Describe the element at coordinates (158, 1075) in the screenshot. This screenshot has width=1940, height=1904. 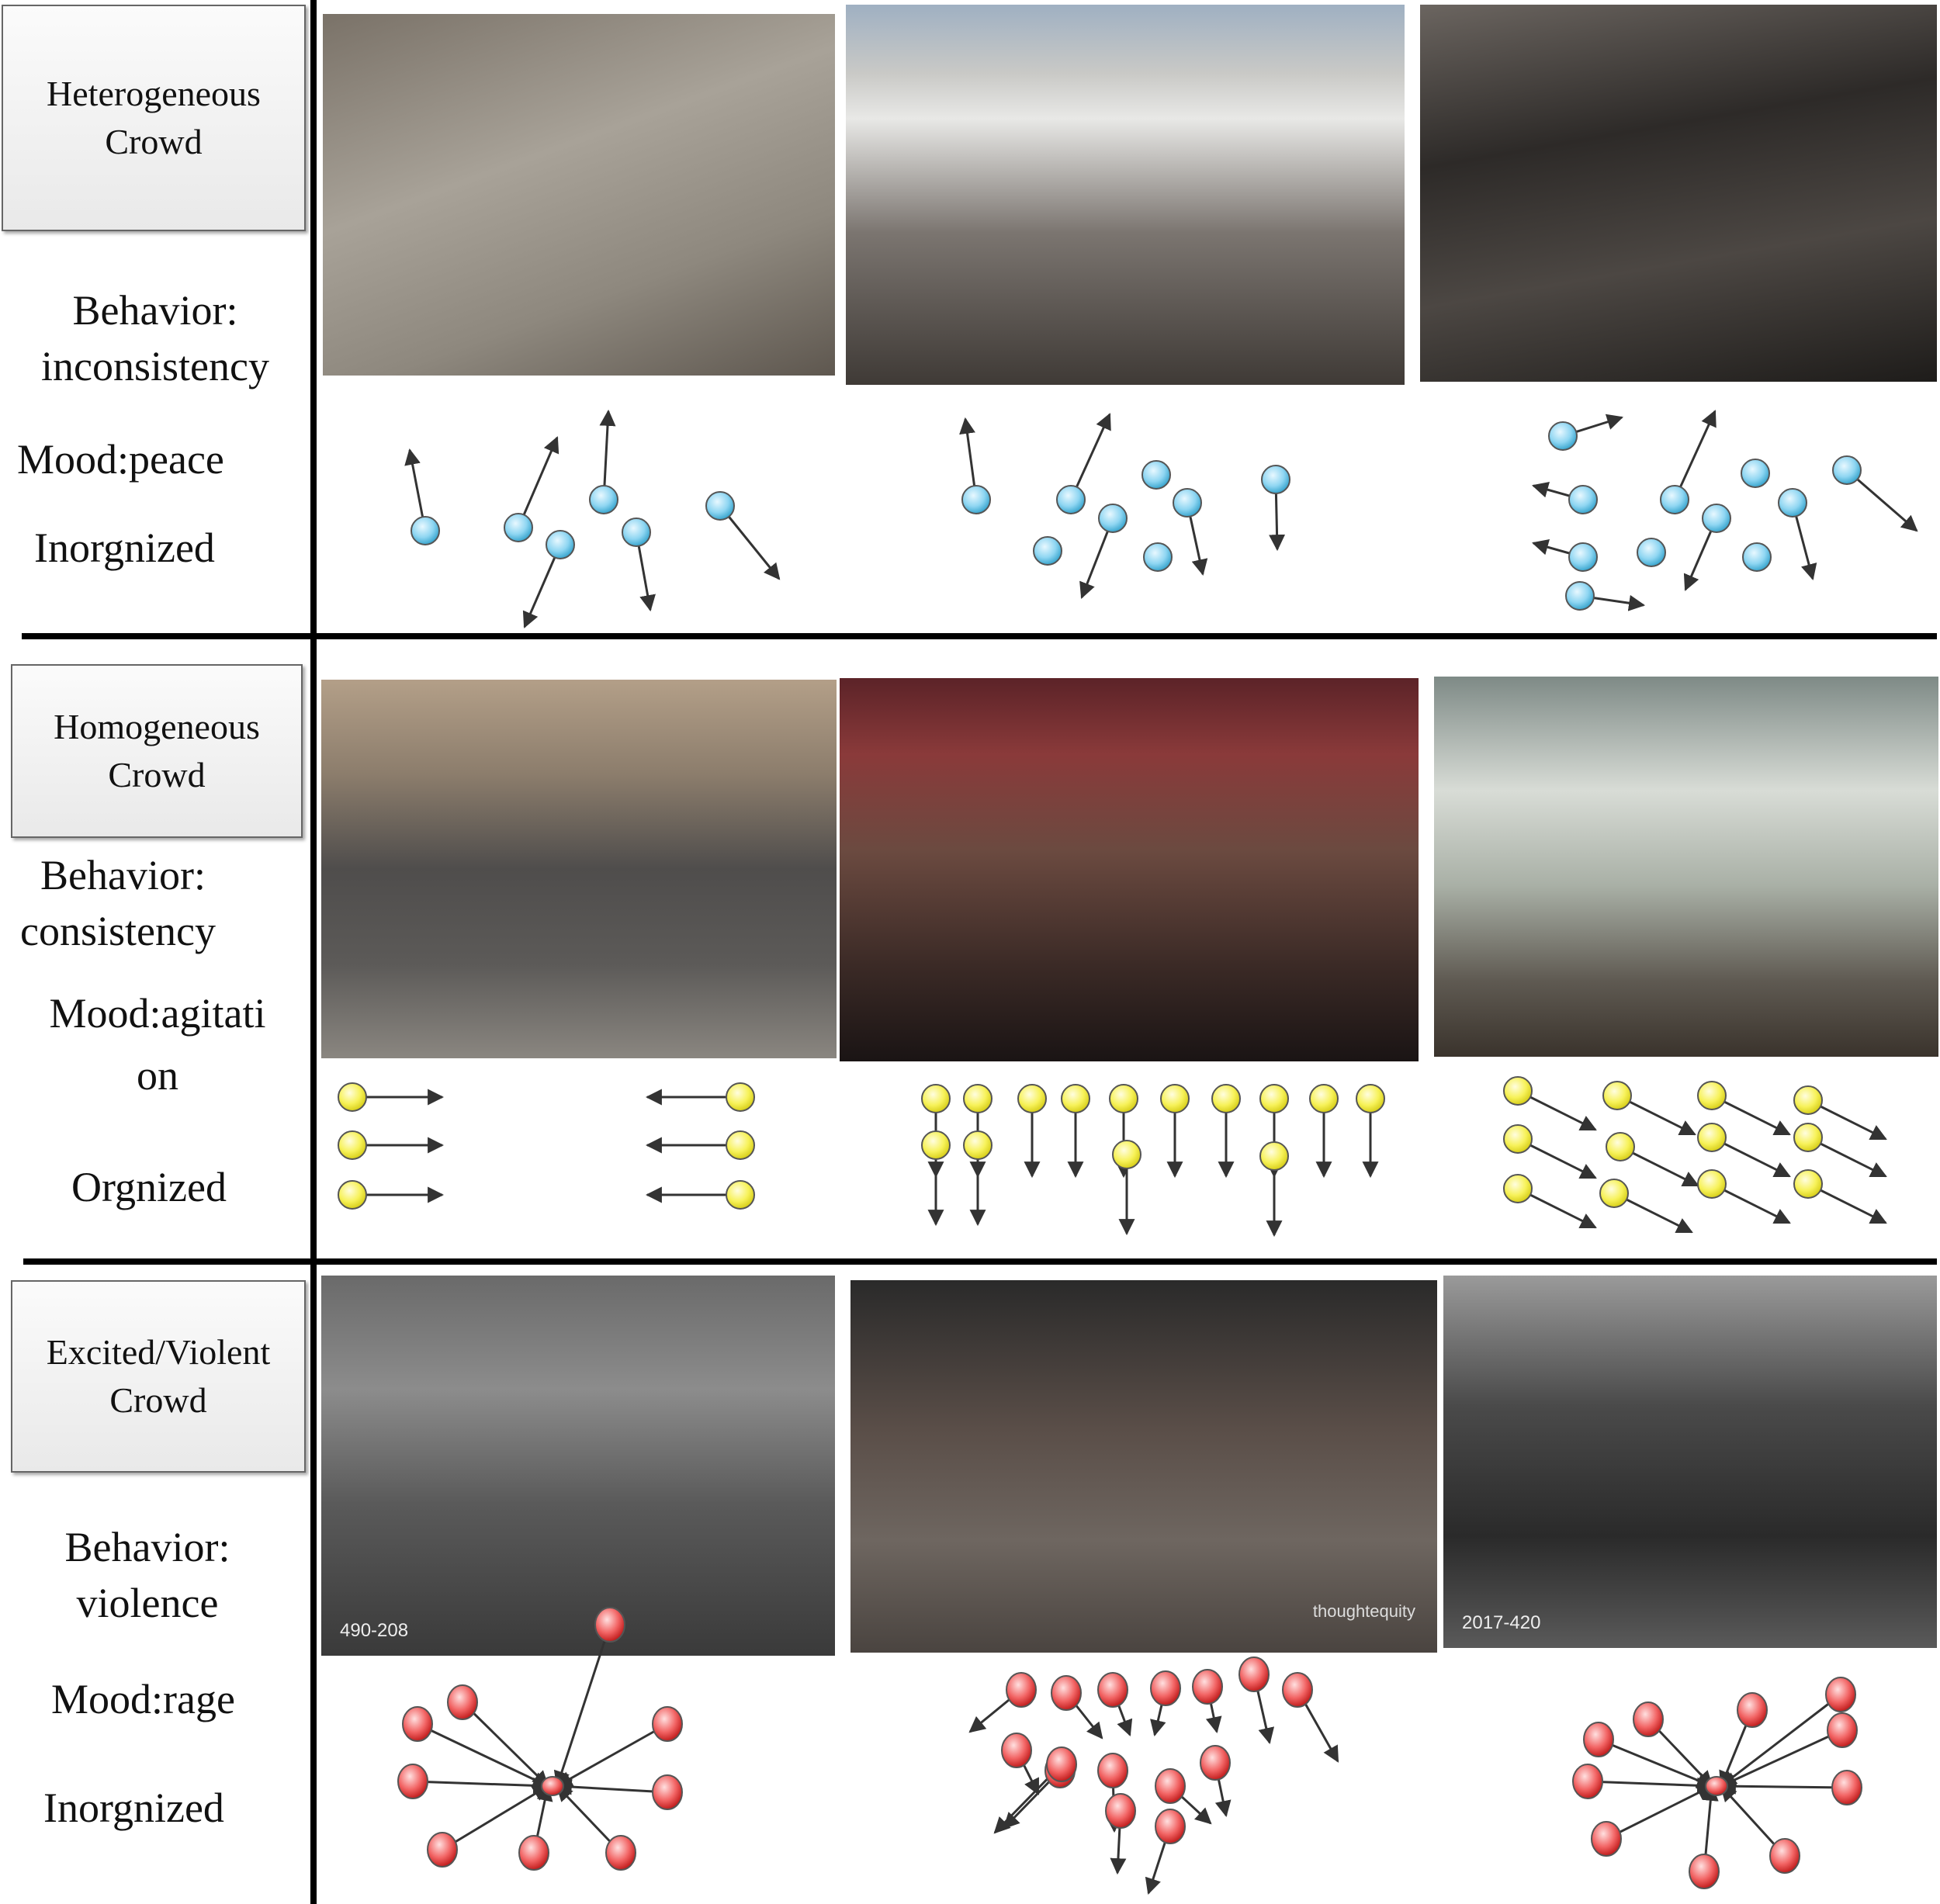
I see `mood-line: on` at that location.